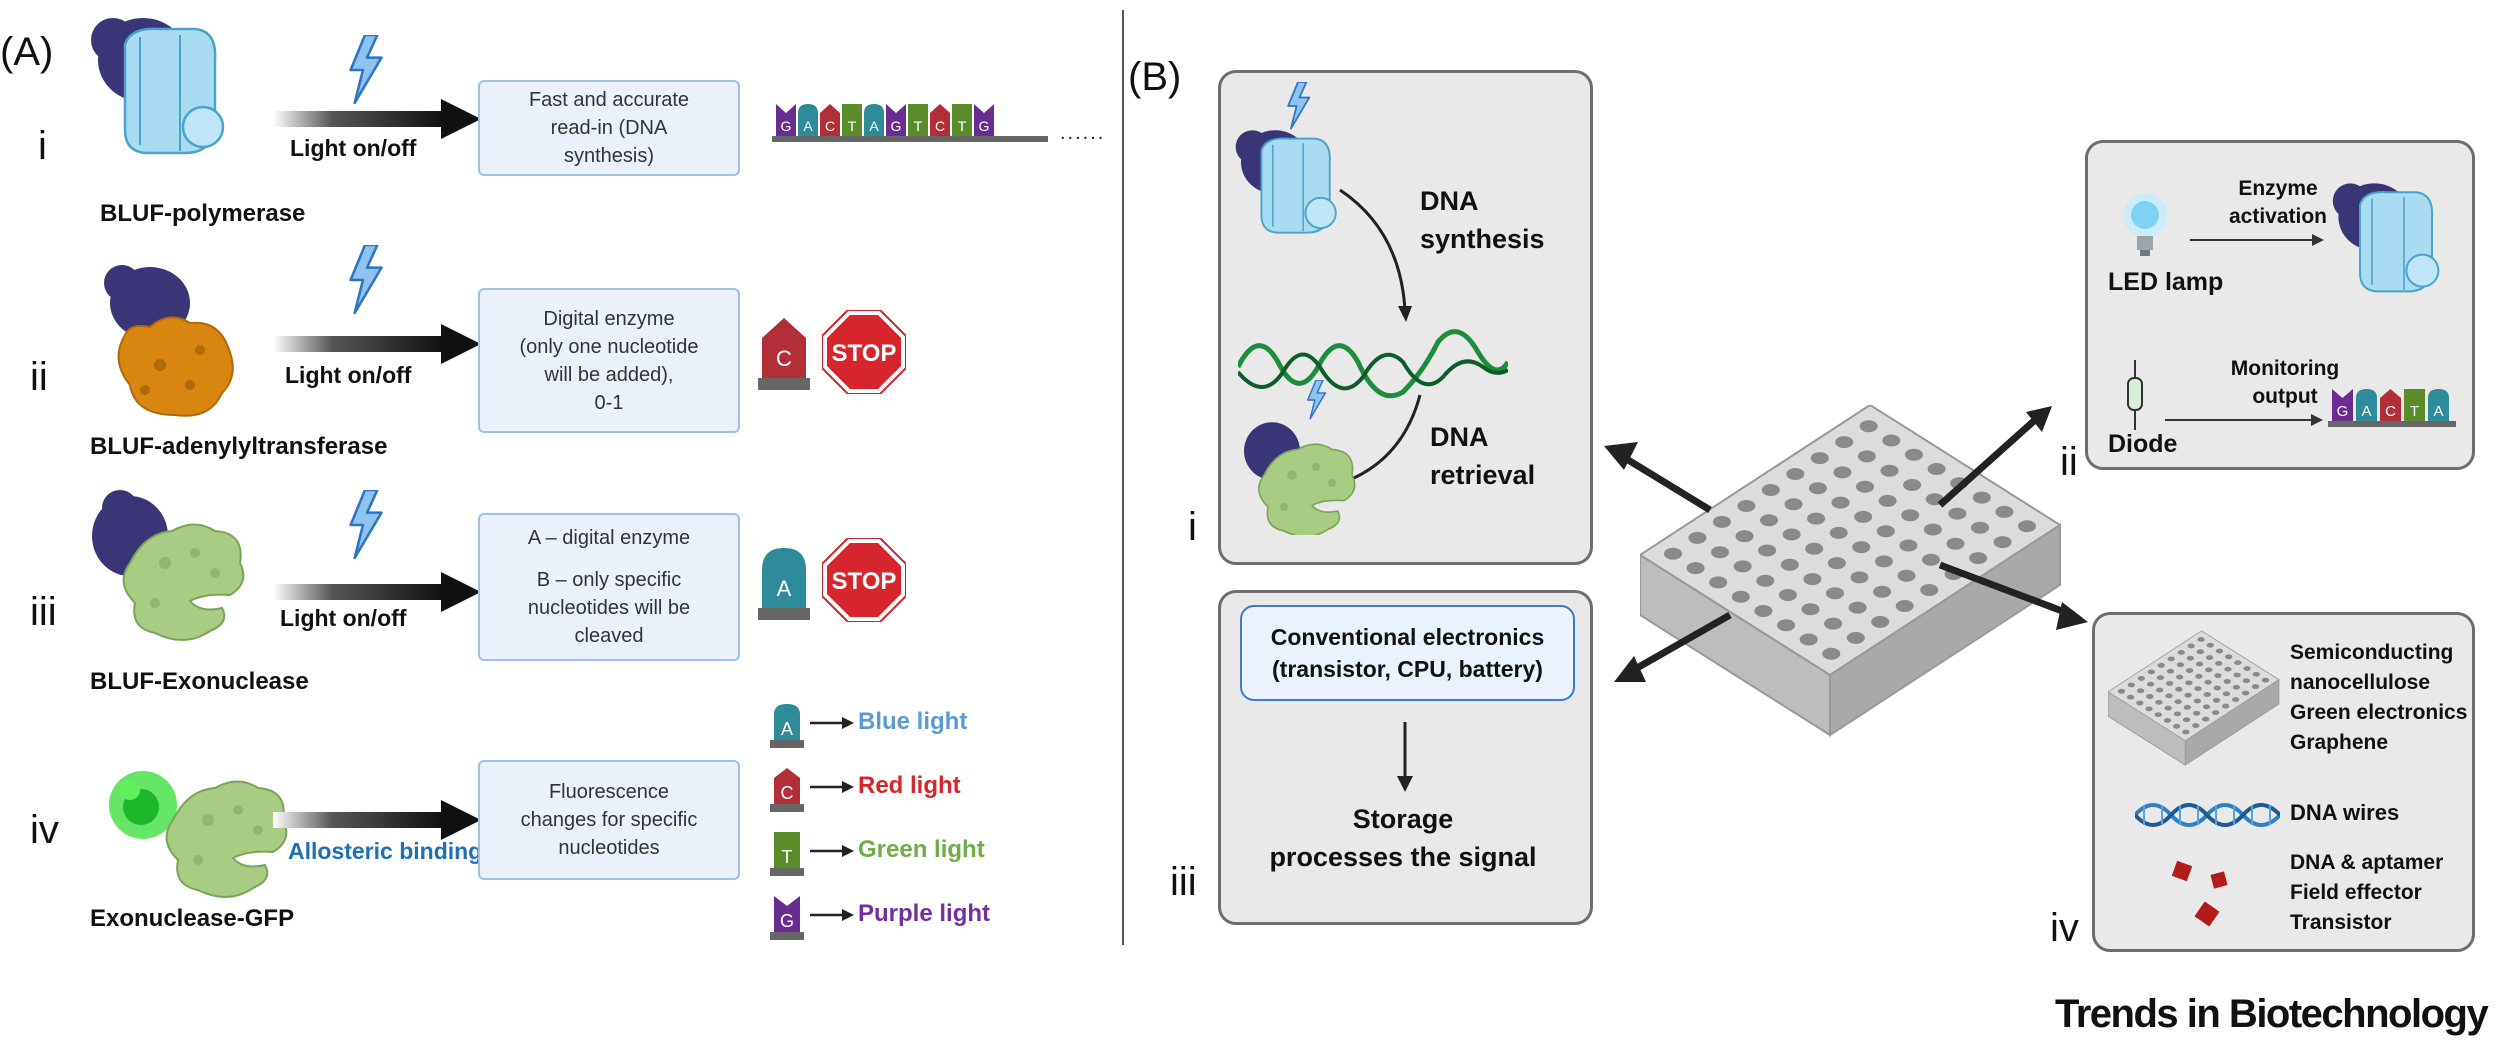 The height and width of the screenshot is (1048, 2500). I want to click on exonuclease-illustration, so click(1300, 478).